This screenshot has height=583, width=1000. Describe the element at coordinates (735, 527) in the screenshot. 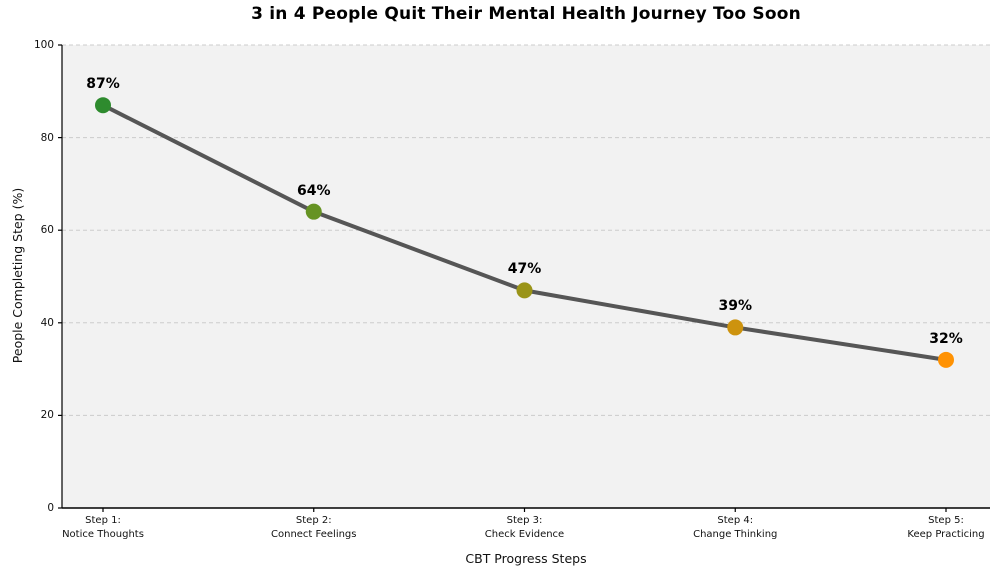

I see `x-tick-label-4: Step 4: Change Thinking` at that location.